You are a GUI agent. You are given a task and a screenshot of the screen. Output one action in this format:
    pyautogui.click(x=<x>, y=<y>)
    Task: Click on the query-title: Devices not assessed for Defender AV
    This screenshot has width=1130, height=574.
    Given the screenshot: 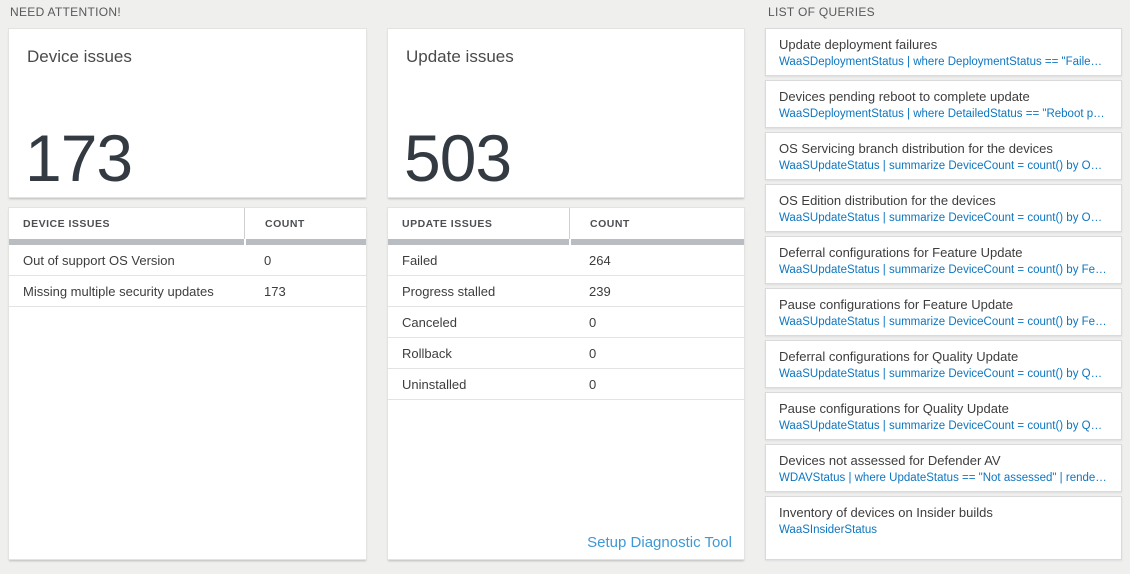 What is the action you would take?
    pyautogui.click(x=890, y=460)
    